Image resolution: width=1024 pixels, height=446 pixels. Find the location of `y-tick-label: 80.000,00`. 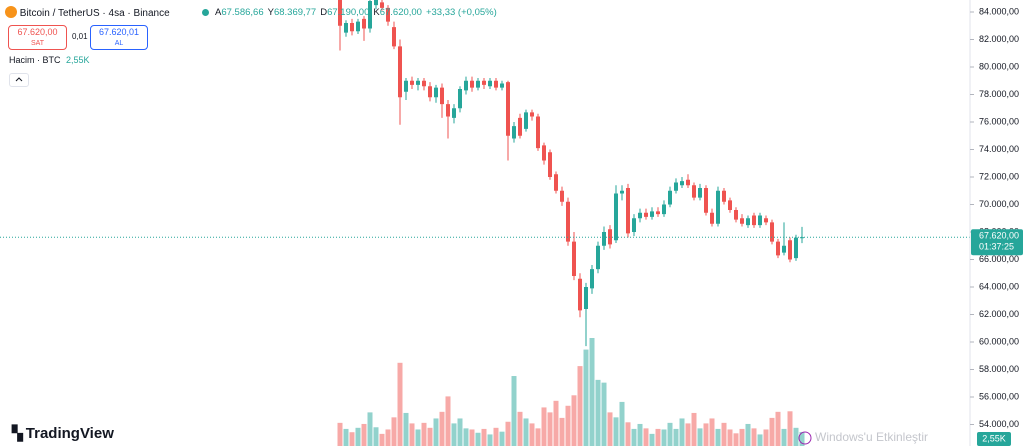

y-tick-label: 80.000,00 is located at coordinates (999, 66).